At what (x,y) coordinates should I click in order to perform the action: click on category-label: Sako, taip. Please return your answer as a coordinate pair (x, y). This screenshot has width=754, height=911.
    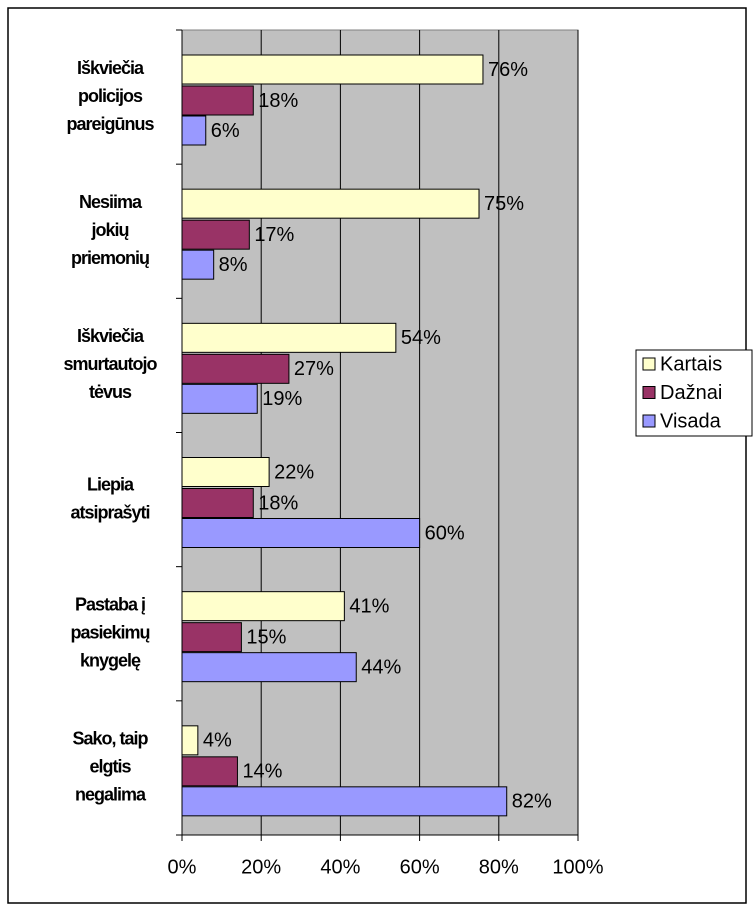
    Looking at the image, I should click on (110, 739).